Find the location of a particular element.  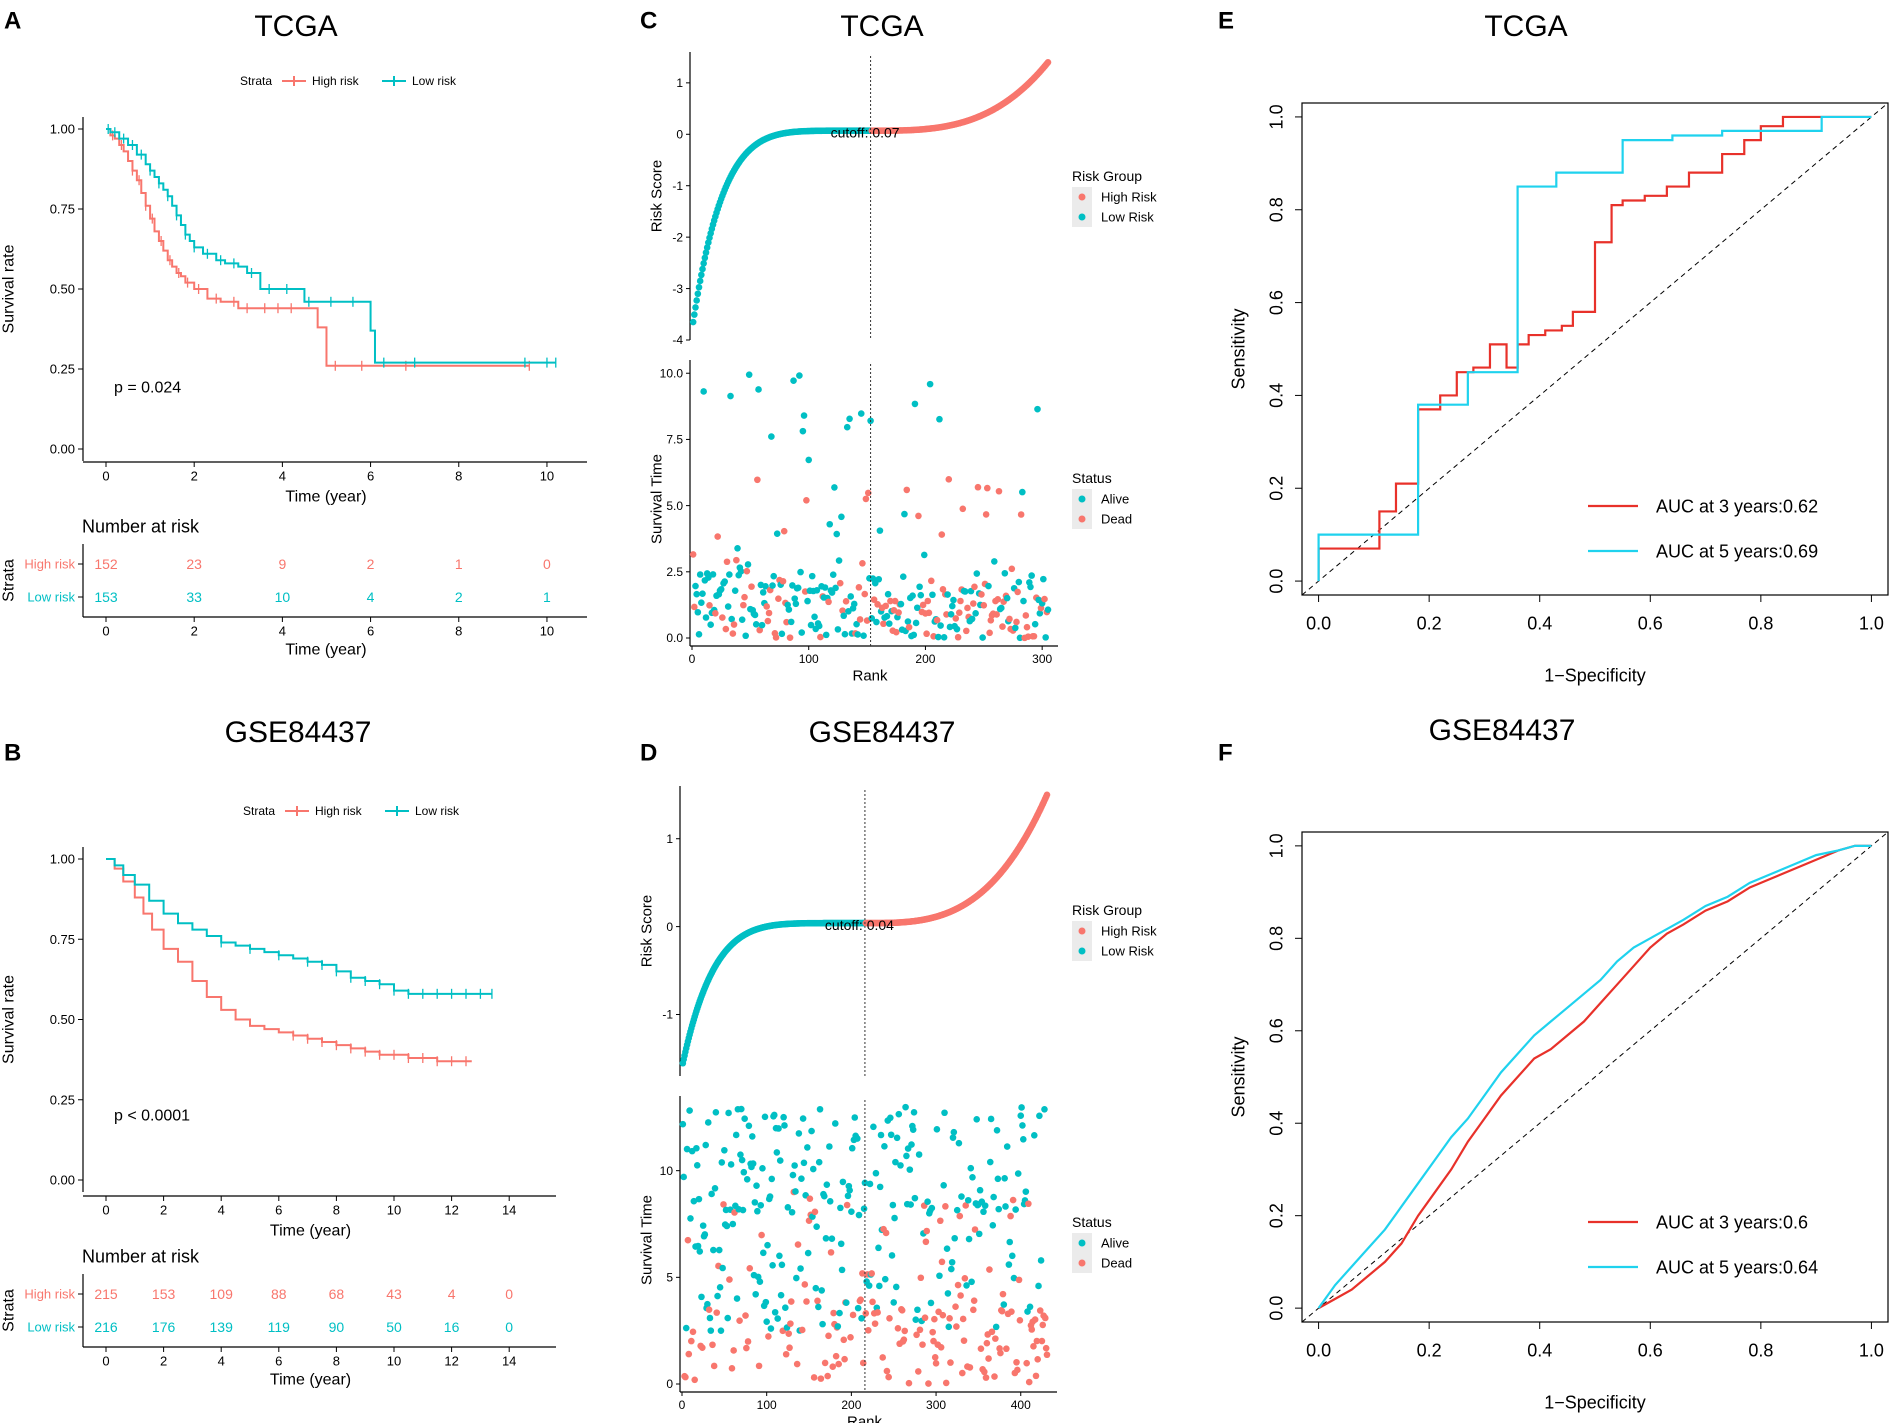

km-a-risk-count: 9 is located at coordinates (282, 564).